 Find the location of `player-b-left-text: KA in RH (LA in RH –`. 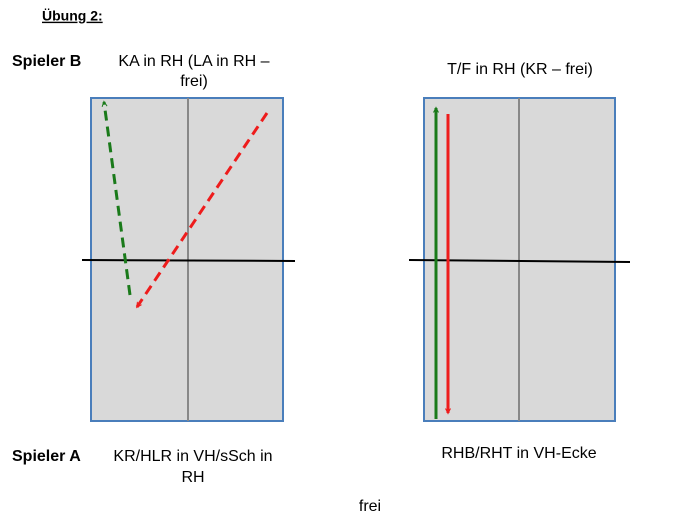

player-b-left-text: KA in RH (LA in RH – is located at coordinates (193, 61).